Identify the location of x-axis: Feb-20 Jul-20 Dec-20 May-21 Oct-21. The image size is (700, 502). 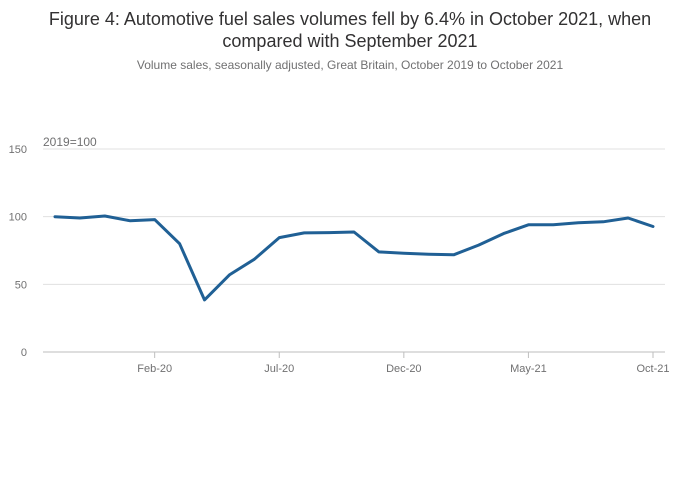
(403, 363).